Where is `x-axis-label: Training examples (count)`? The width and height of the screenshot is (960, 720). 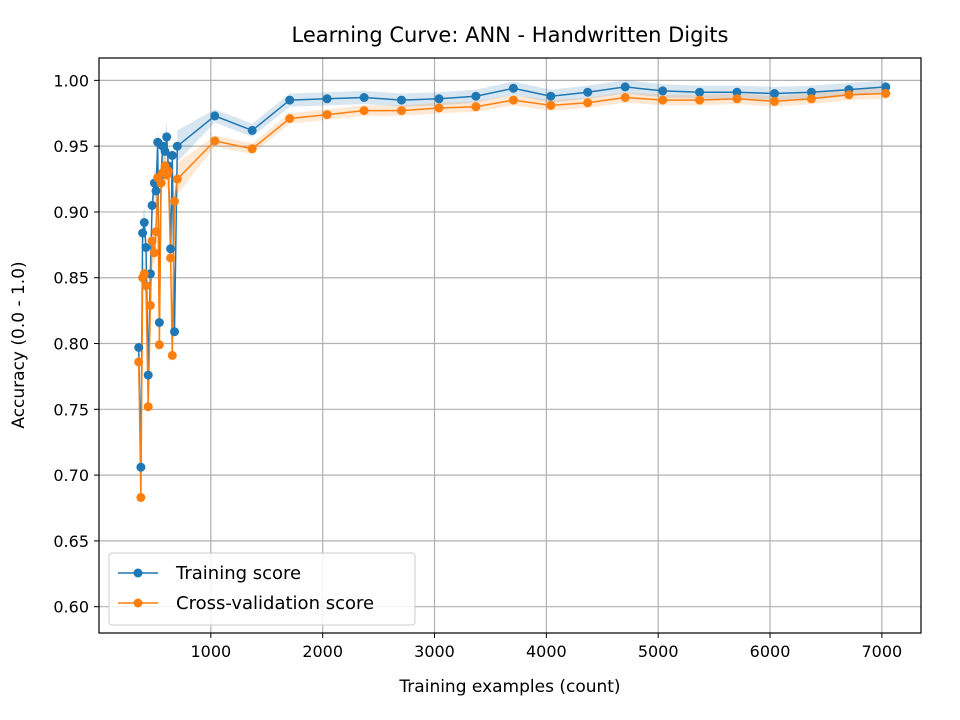 x-axis-label: Training examples (count) is located at coordinates (509, 687).